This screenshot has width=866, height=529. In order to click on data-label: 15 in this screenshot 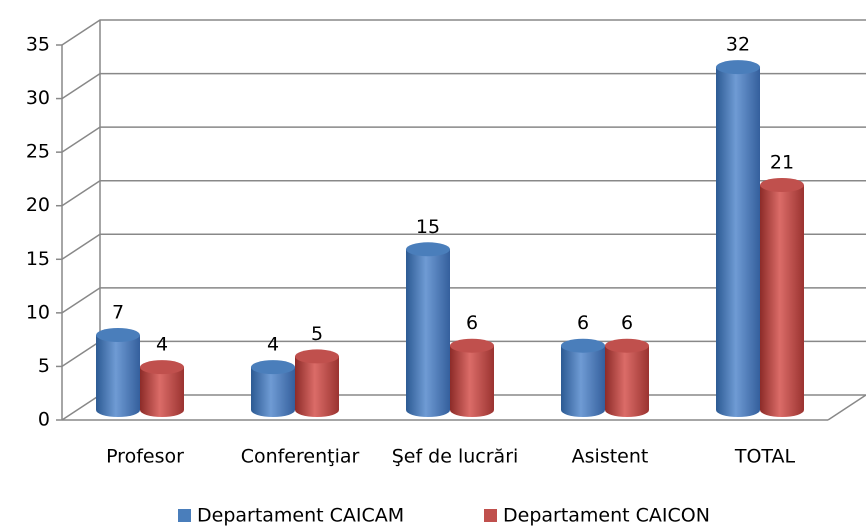, I will do `click(428, 227)`.